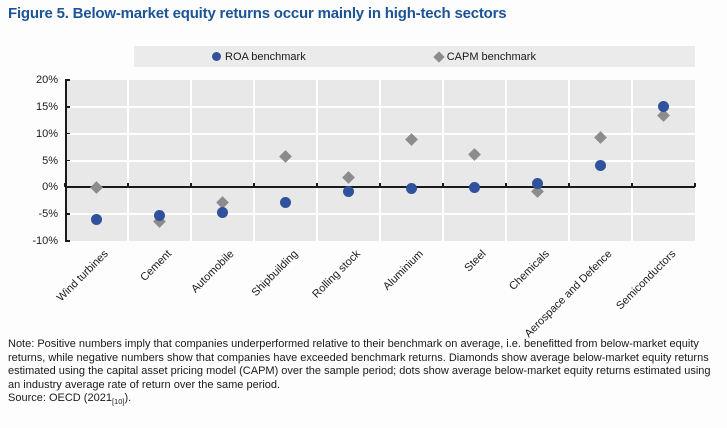  I want to click on y-tick-label: -10%, so click(45, 241).